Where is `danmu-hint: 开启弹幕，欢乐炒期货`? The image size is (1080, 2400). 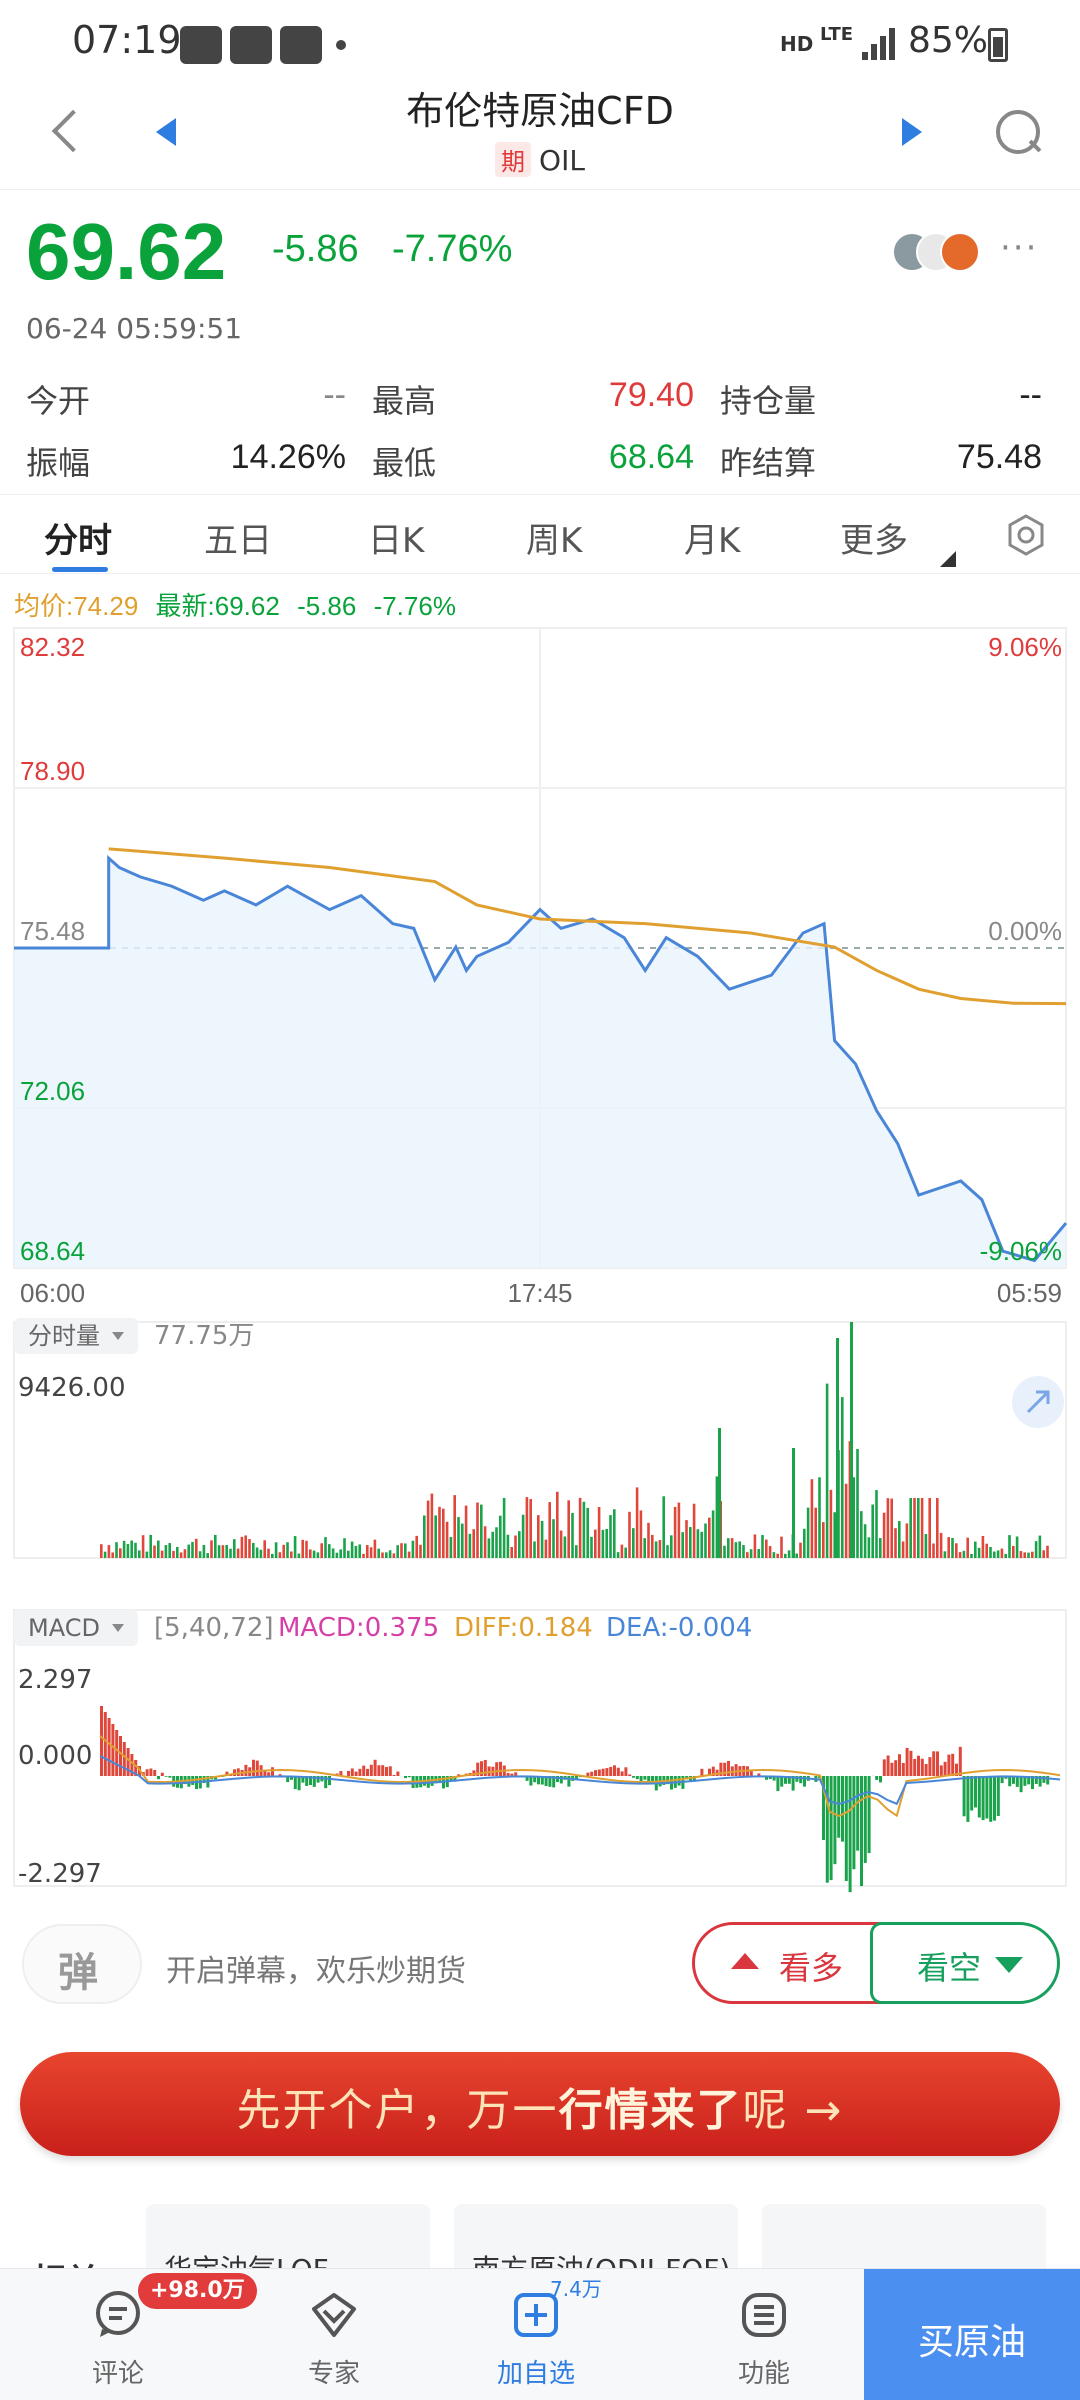
danmu-hint: 开启弹幕，欢乐炒期货 is located at coordinates (316, 1971).